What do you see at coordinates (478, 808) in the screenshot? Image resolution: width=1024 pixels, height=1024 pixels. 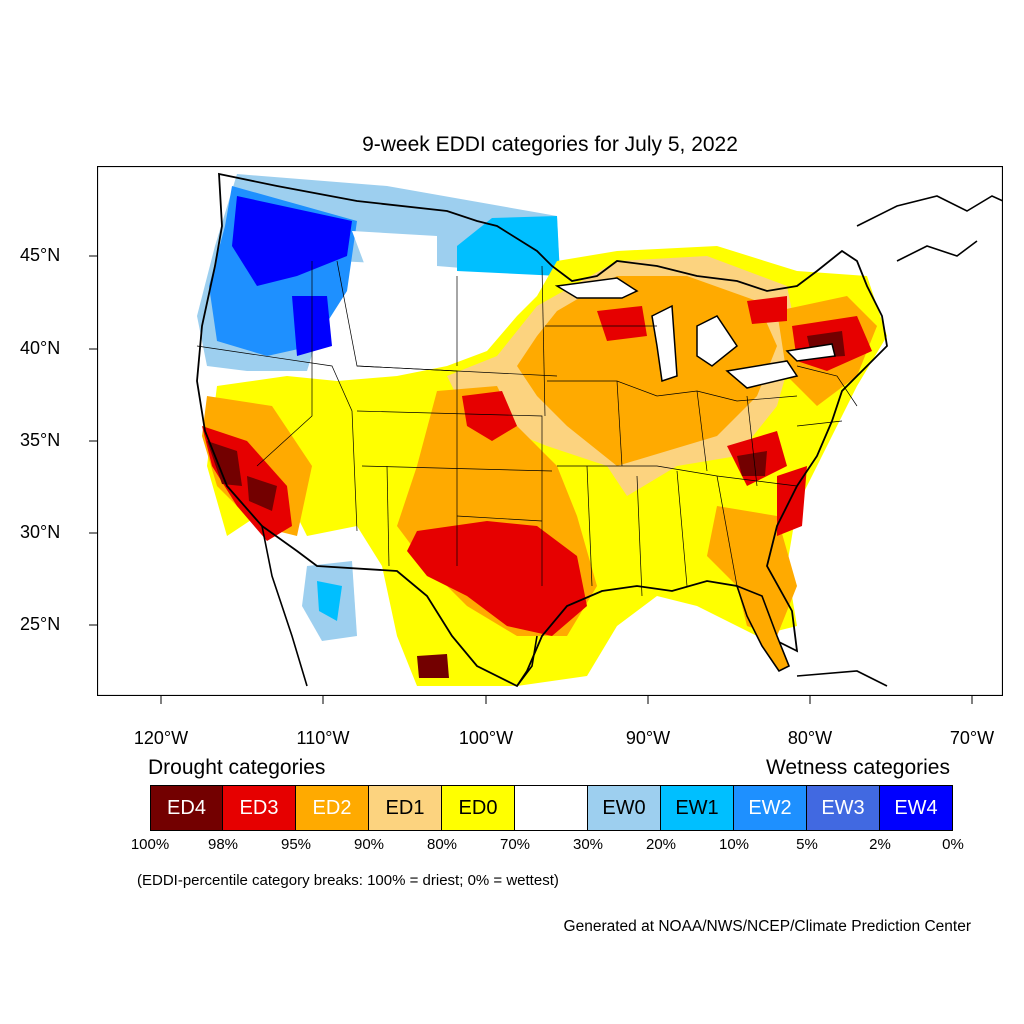 I see `legend-swatch-ed0: ED0` at bounding box center [478, 808].